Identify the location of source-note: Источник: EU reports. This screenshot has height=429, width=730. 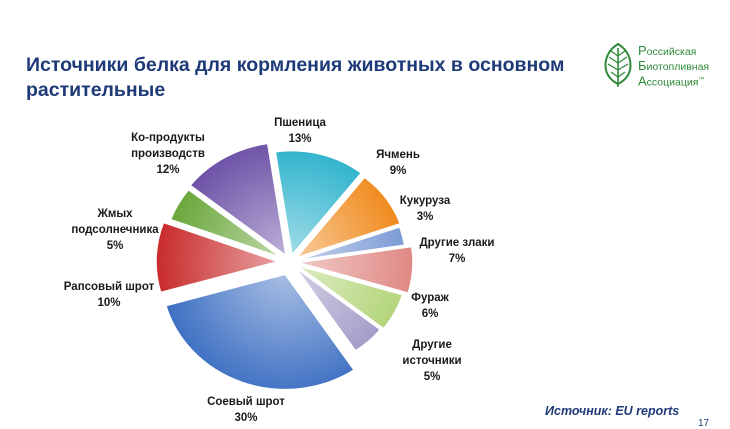
(612, 411).